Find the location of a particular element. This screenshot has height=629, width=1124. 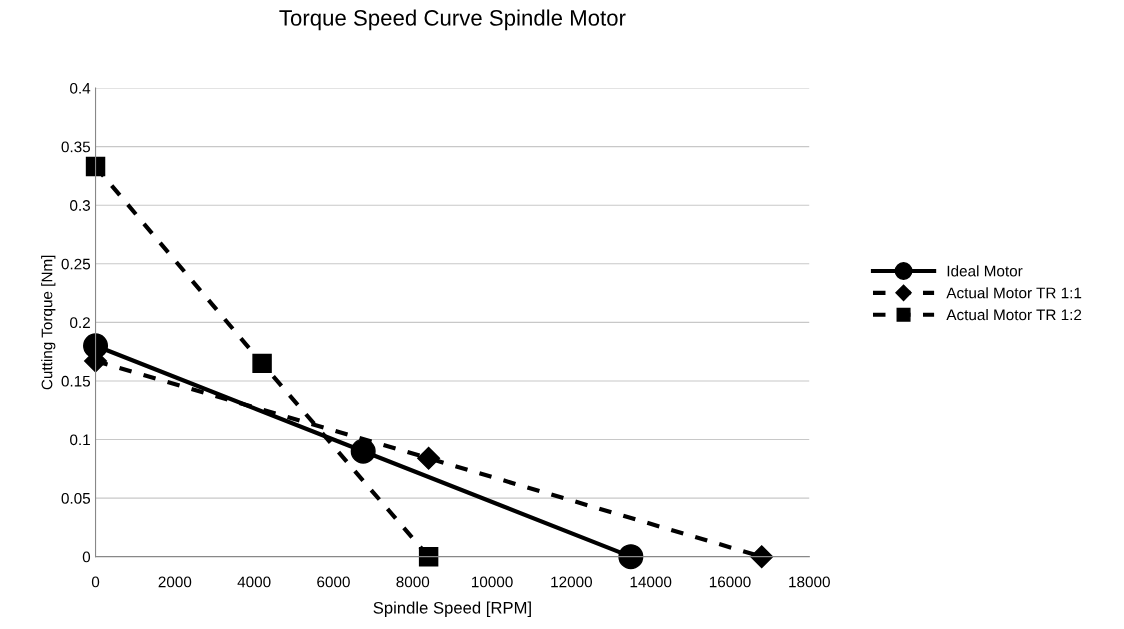

x-tick-label: 8000 is located at coordinates (413, 582).